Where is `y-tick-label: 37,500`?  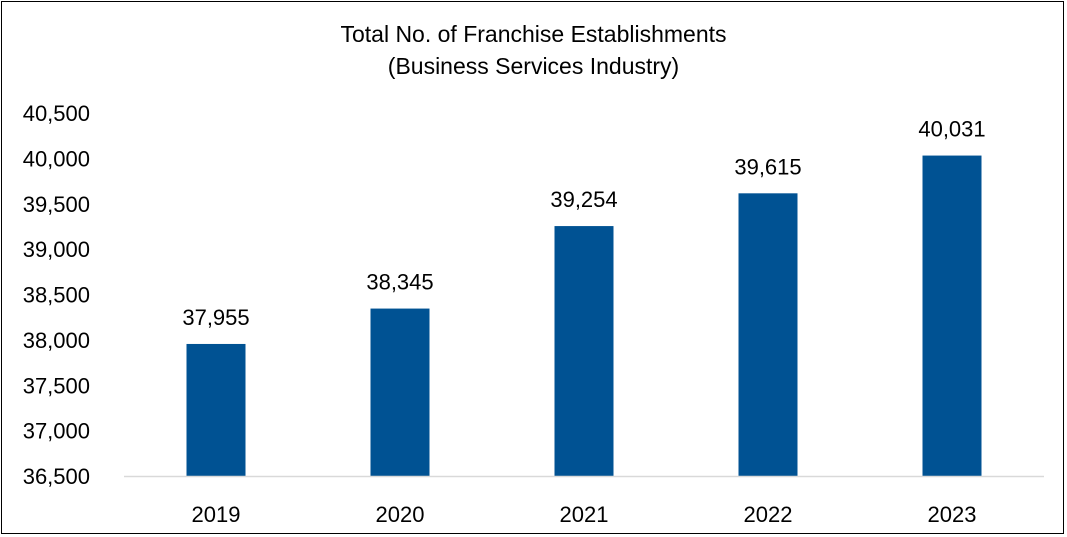 y-tick-label: 37,500 is located at coordinates (56, 385).